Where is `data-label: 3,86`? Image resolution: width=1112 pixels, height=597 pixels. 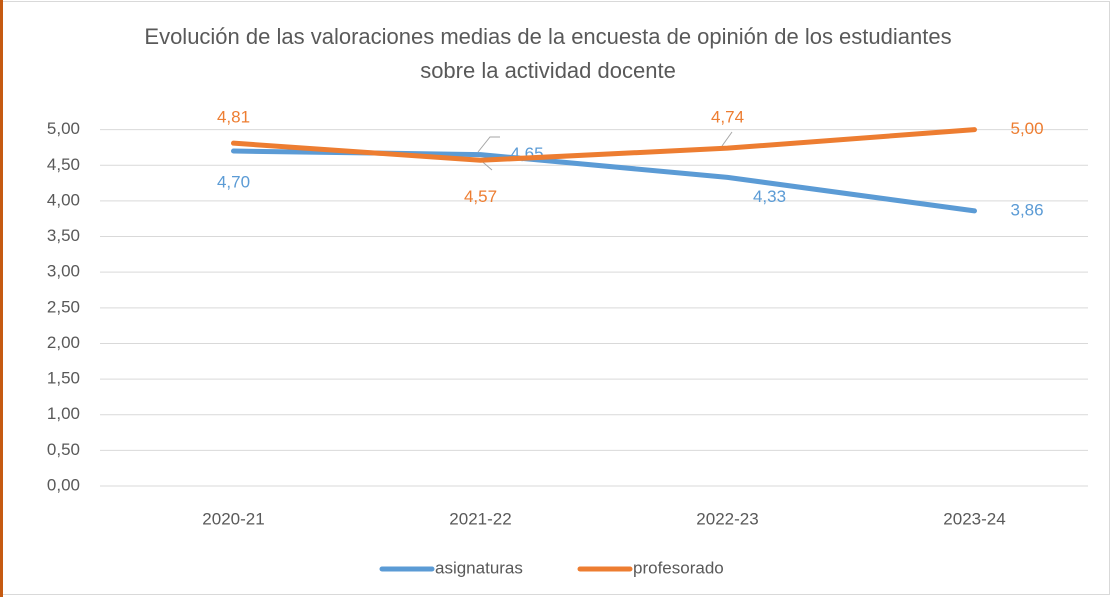
data-label: 3,86 is located at coordinates (1027, 209).